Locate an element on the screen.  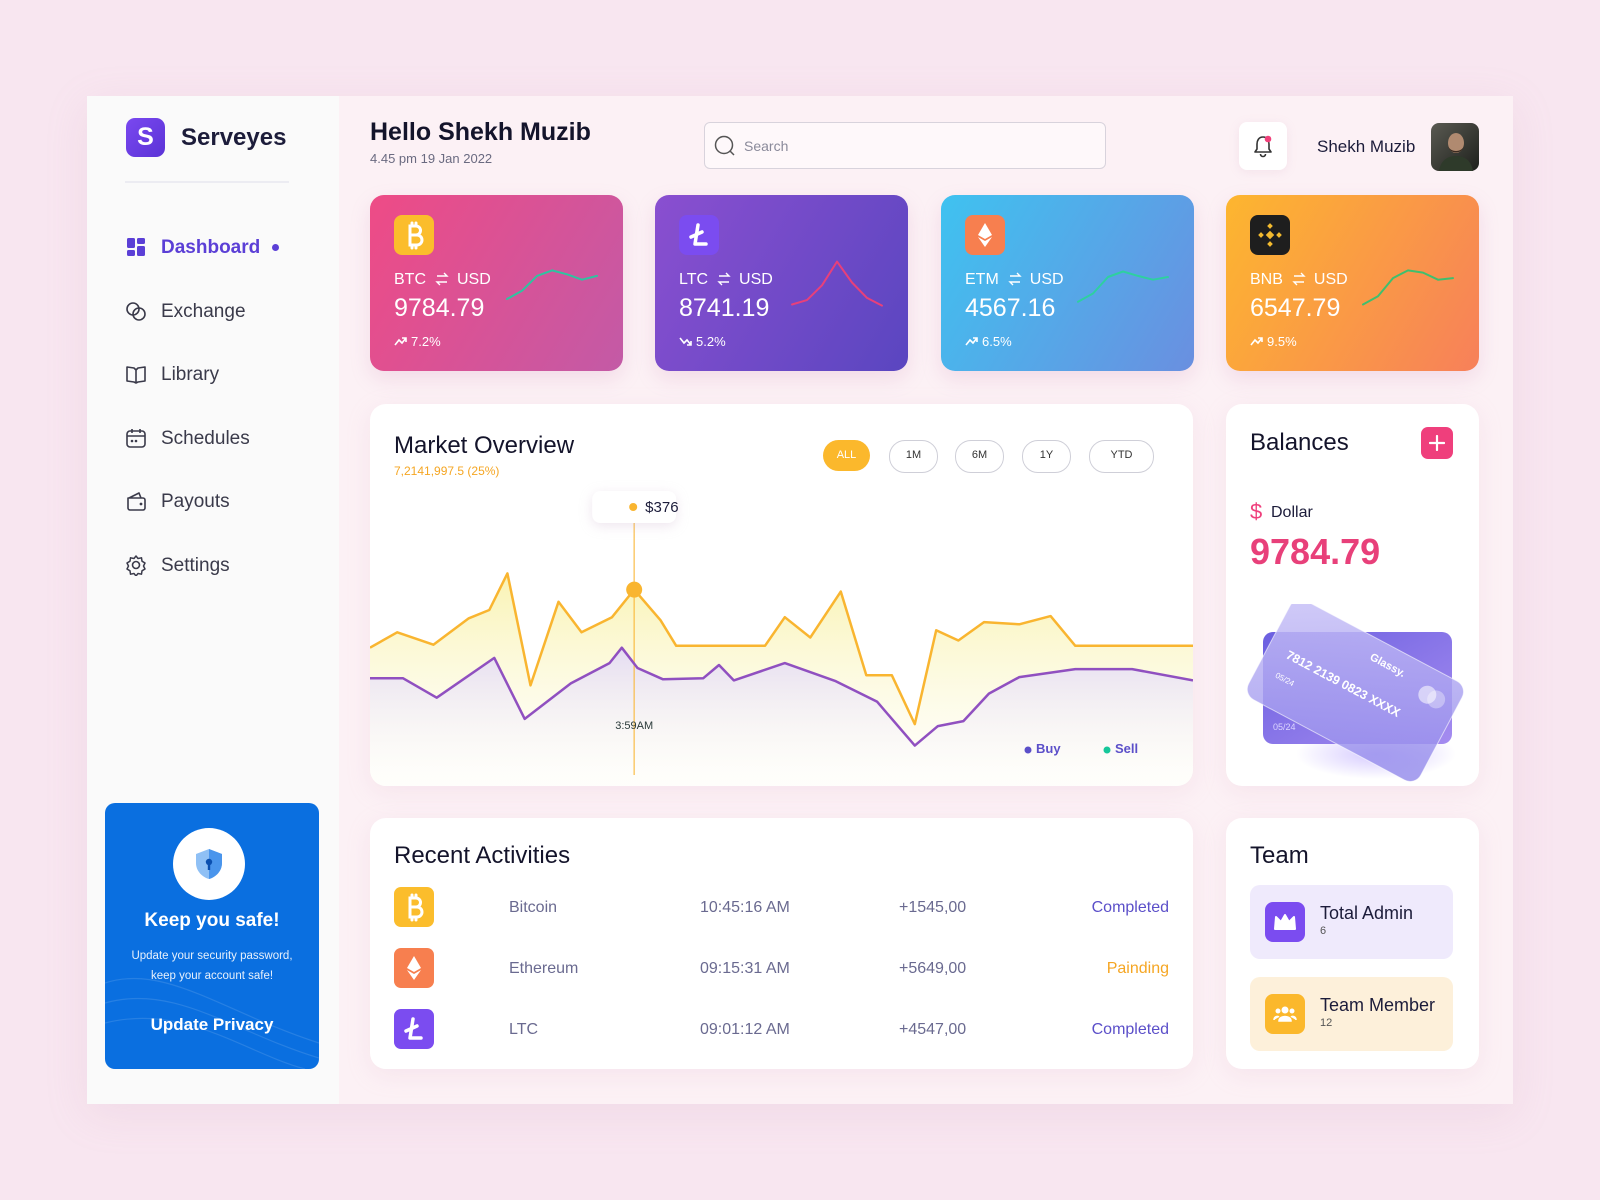
range-label: 1Y is located at coordinates (1046, 455).